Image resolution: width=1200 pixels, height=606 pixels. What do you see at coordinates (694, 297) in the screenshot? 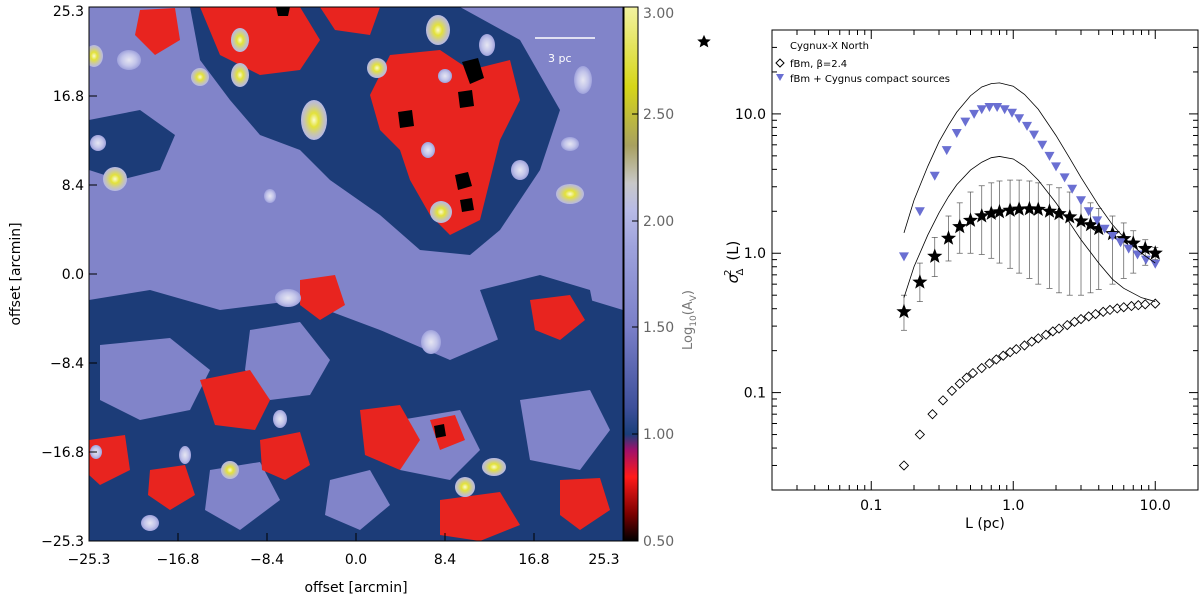
I see `colorbar-title-sub2: V` at bounding box center [694, 297].